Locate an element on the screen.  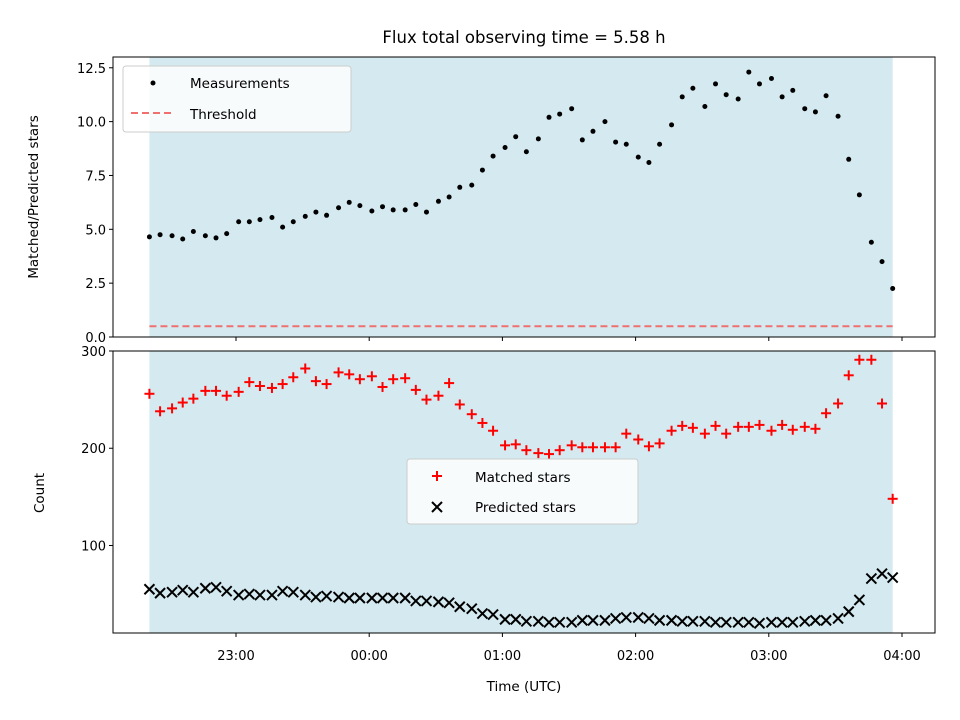
legend-predicted-label: Predicted stars is located at coordinates (525, 508).